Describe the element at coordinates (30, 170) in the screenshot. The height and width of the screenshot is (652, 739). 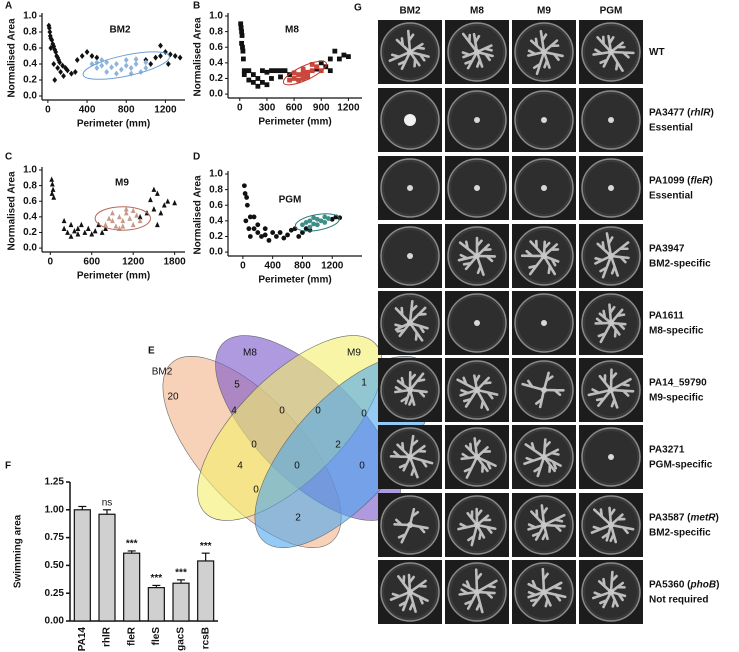
I see `y-tick-label: 1.0` at that location.